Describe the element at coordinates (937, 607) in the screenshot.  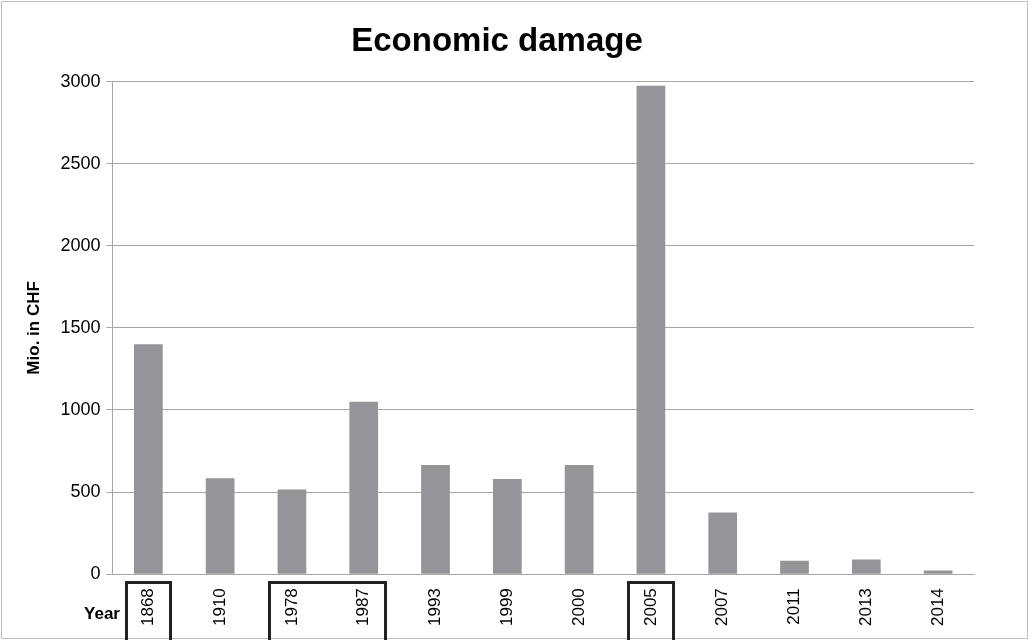
I see `x-tick-label: 2014` at that location.